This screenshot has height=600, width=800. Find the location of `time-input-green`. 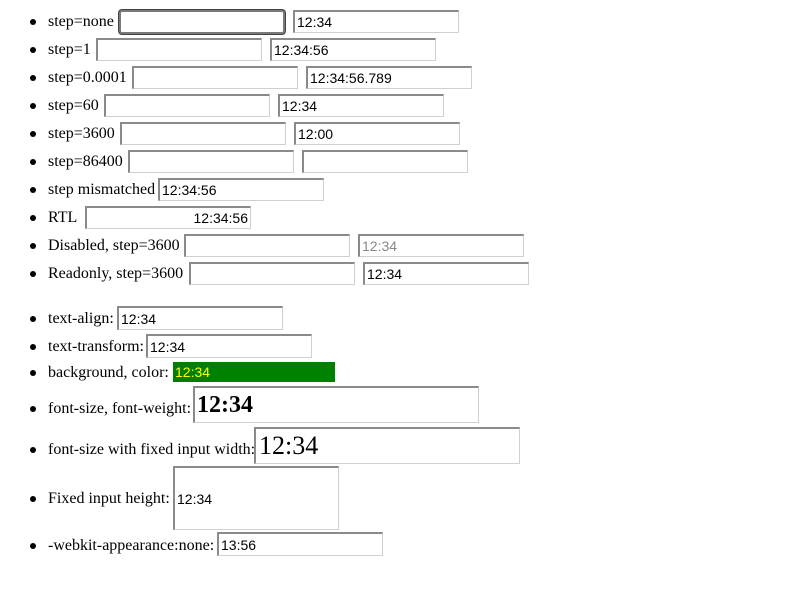

time-input-green is located at coordinates (254, 372).